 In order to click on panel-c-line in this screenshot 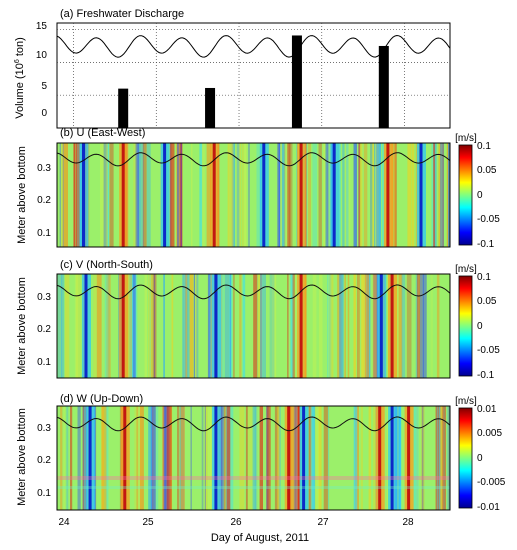, I will do `click(253, 292)`.